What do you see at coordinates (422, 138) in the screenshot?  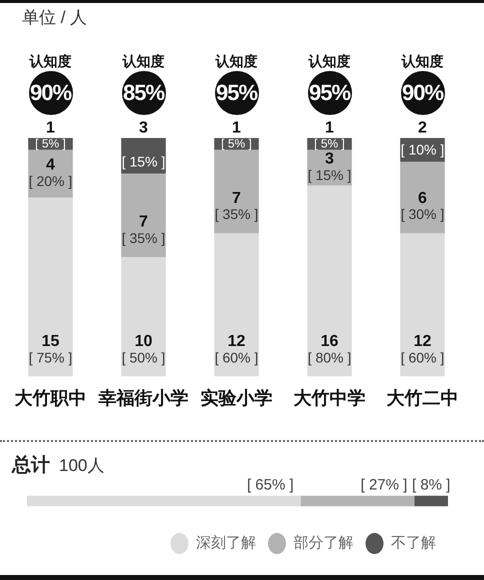 I see `data-label: 2 [ 10% ]` at bounding box center [422, 138].